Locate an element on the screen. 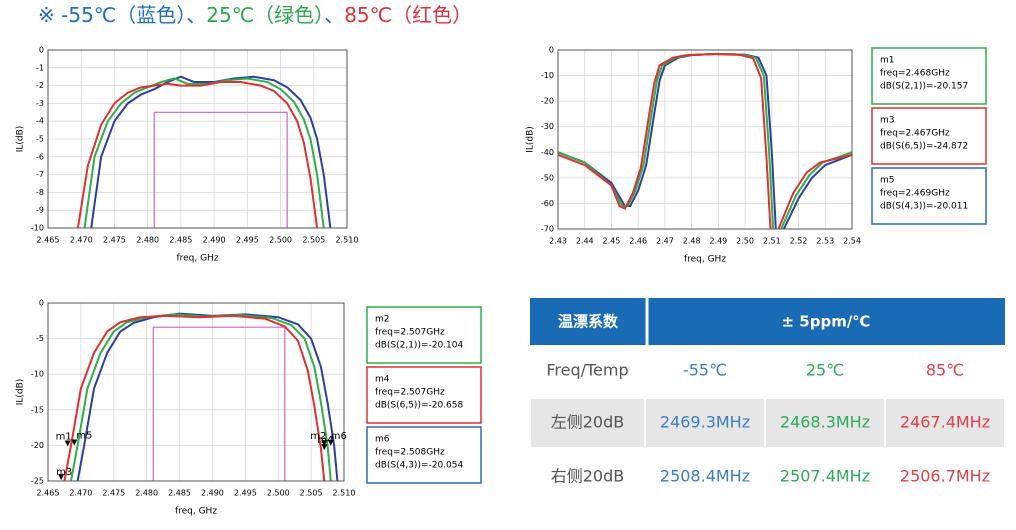 This screenshot has height=530, width=1016. table-cell: 2468.3MHz is located at coordinates (825, 422).